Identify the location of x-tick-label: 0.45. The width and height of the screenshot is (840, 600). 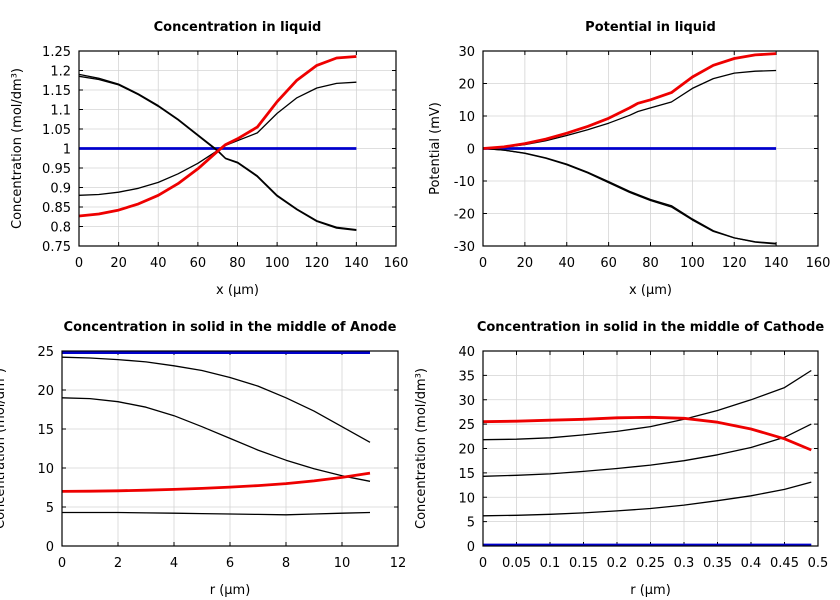
(784, 563).